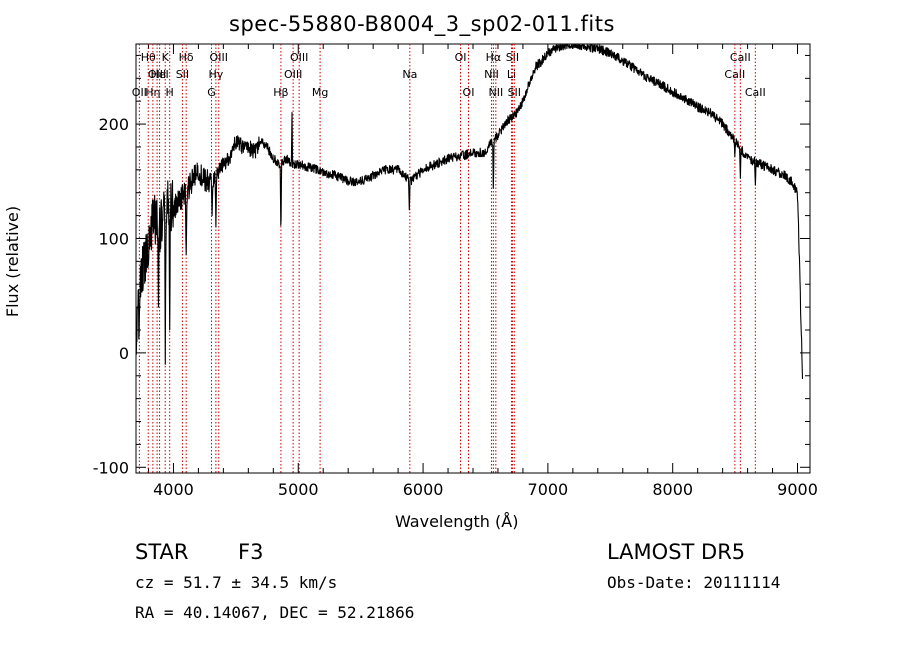 This screenshot has height=649, width=900. What do you see at coordinates (113, 124) in the screenshot?
I see `y-tick-label: 200` at bounding box center [113, 124].